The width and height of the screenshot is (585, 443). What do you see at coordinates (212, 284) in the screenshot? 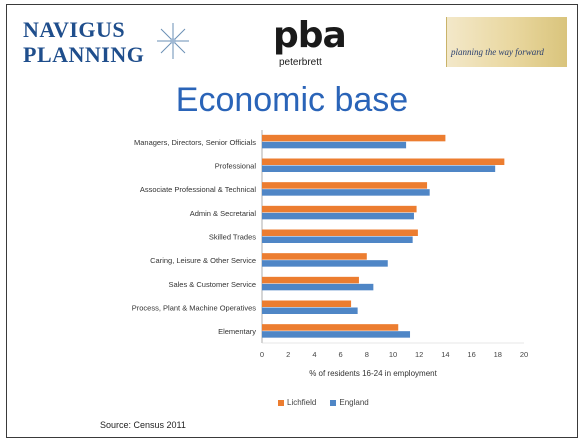
I see `category-label: Sales & Customer Service` at bounding box center [212, 284].